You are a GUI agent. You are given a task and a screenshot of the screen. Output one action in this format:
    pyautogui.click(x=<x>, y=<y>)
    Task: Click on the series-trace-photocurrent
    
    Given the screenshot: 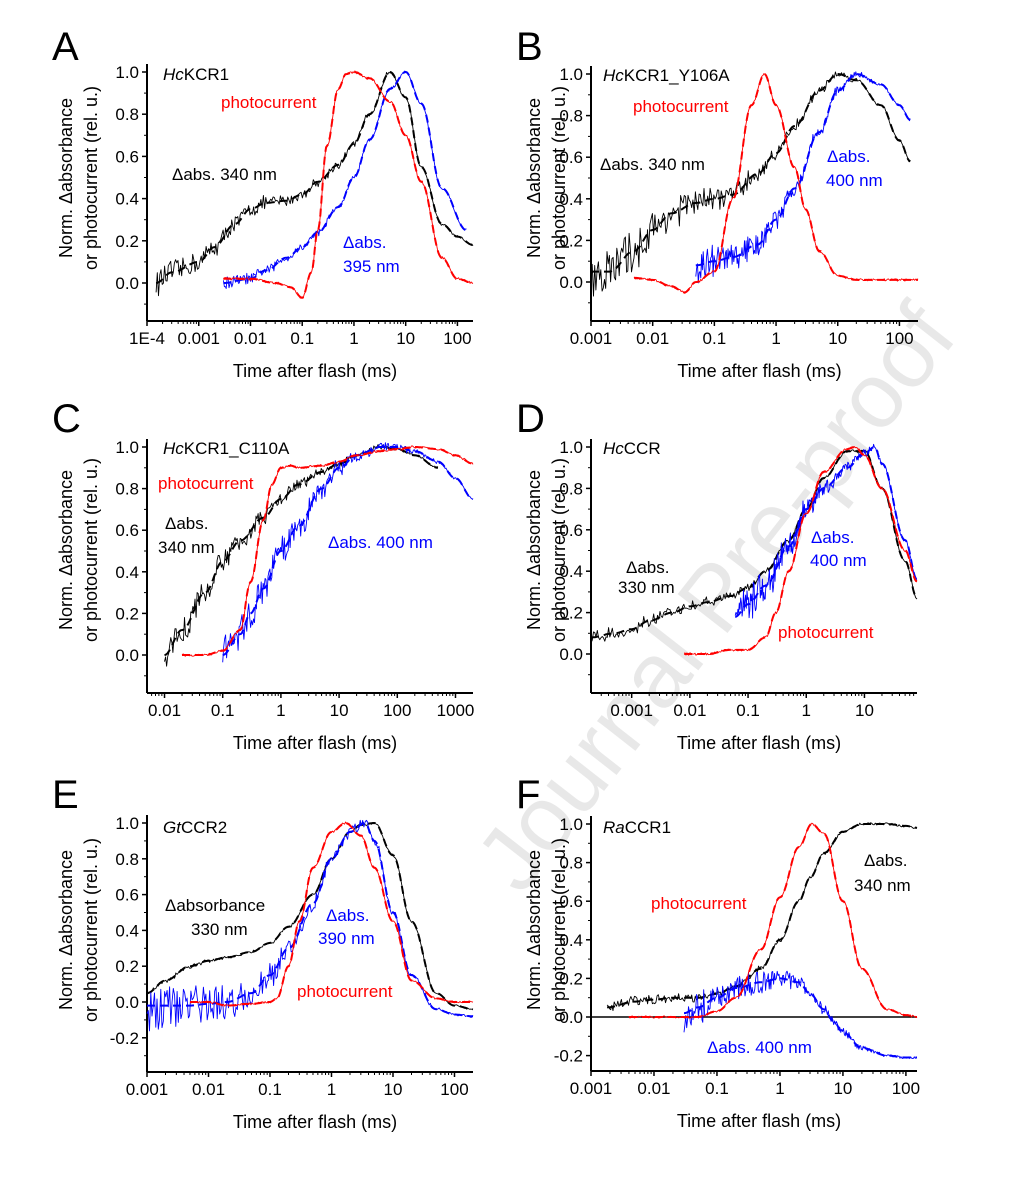 What is the action you would take?
    pyautogui.click(x=773, y=920)
    